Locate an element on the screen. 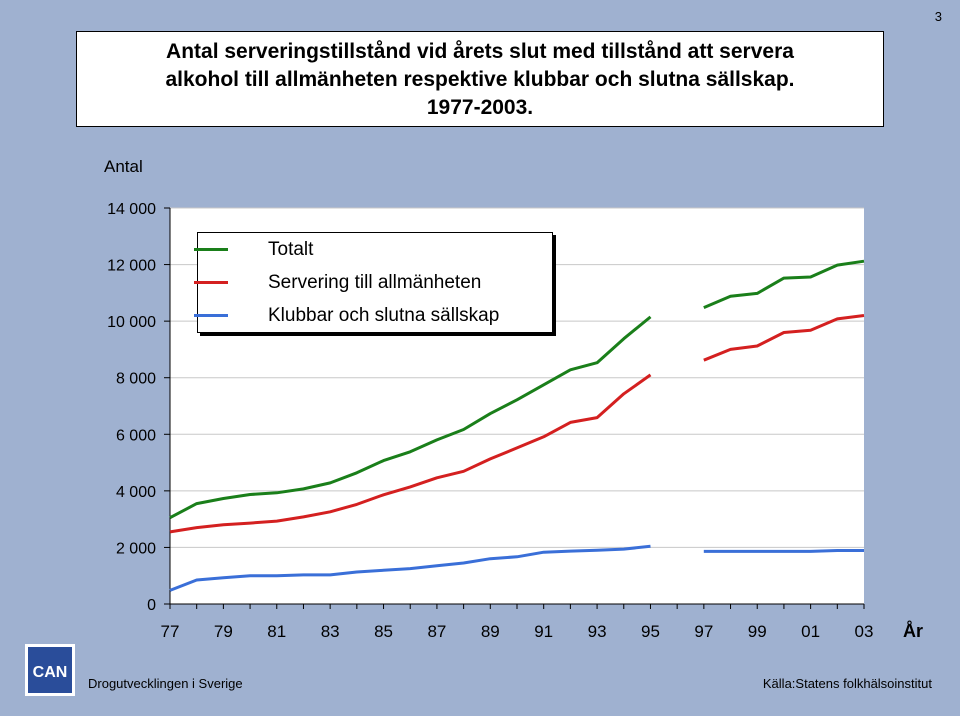 The image size is (960, 716). x-tick-label: 79 is located at coordinates (223, 631).